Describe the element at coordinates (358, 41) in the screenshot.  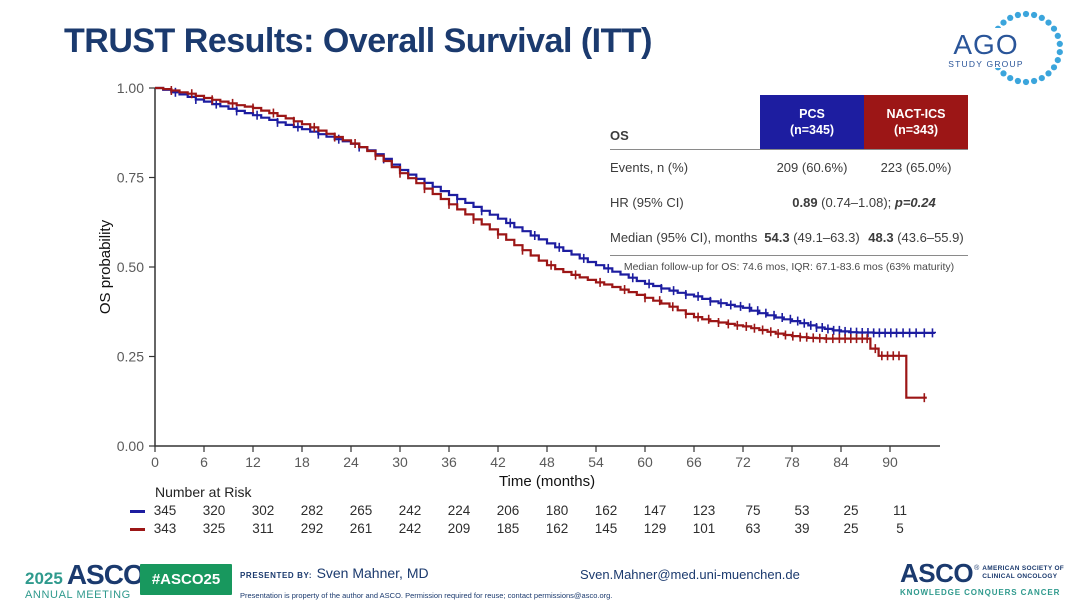
I see `page-title: TRUST Results: Overall Survival (ITT)` at that location.